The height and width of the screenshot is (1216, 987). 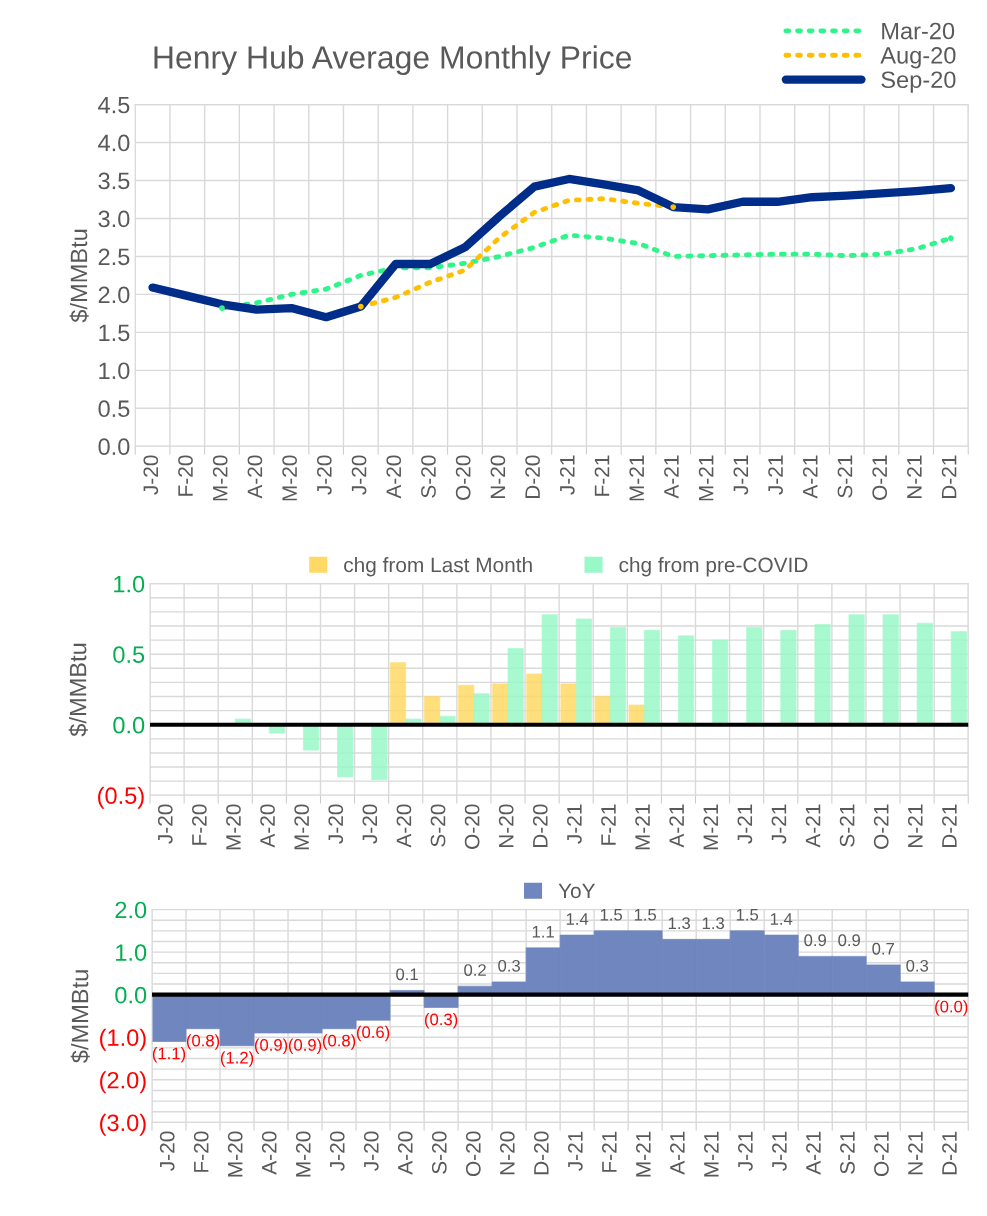 What do you see at coordinates (918, 31) in the screenshot?
I see `legend-label: Mar-20` at bounding box center [918, 31].